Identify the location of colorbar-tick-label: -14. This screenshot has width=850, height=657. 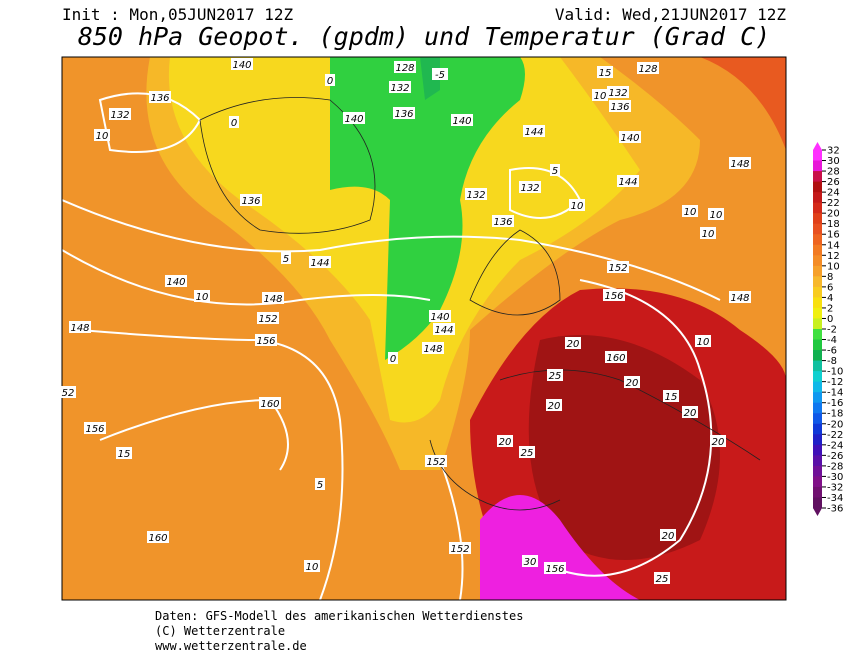
(835, 393).